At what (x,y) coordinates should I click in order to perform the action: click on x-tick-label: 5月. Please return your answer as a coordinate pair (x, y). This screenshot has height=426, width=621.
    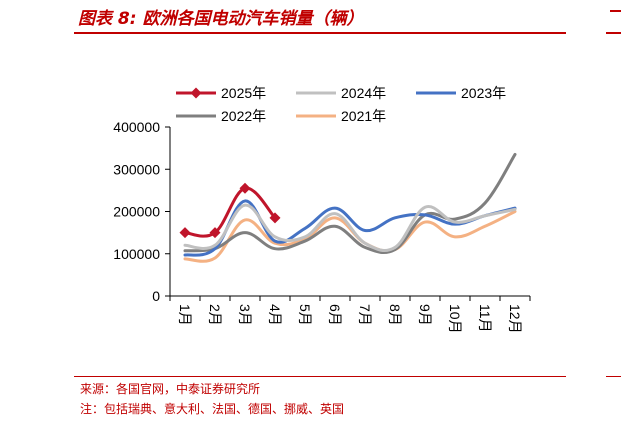
    Looking at the image, I should click on (305, 315).